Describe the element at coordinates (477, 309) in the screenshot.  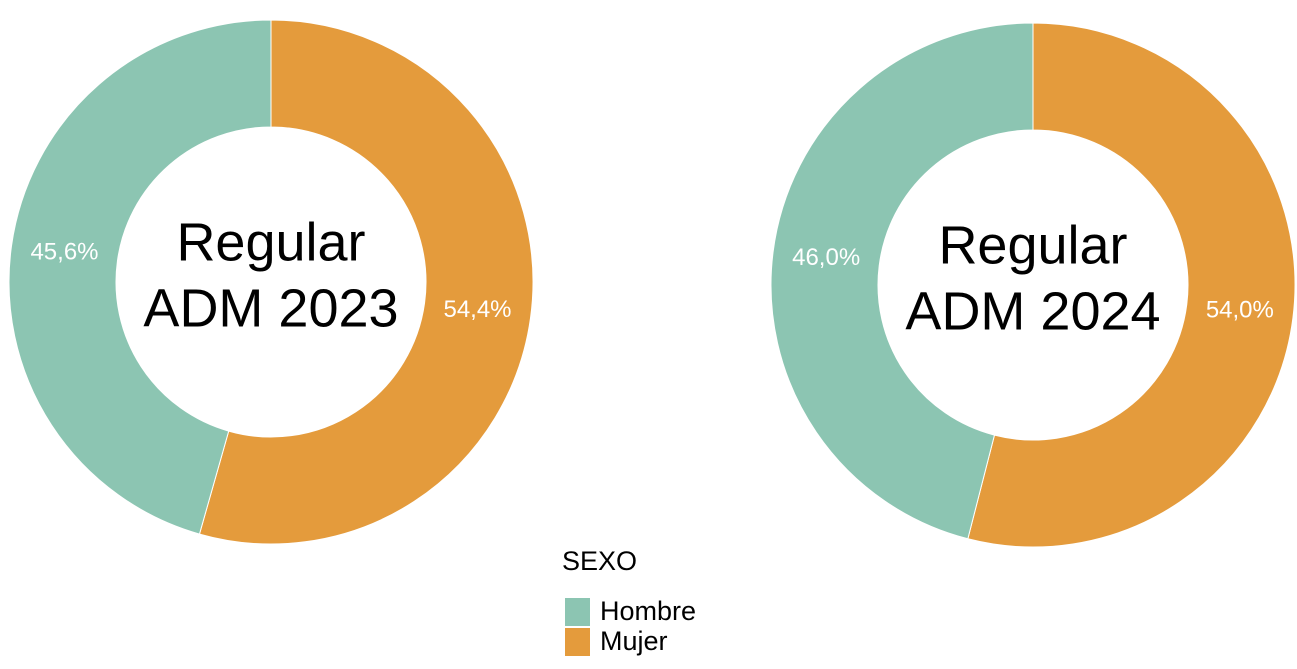
I see `value-label: 54,4%` at that location.